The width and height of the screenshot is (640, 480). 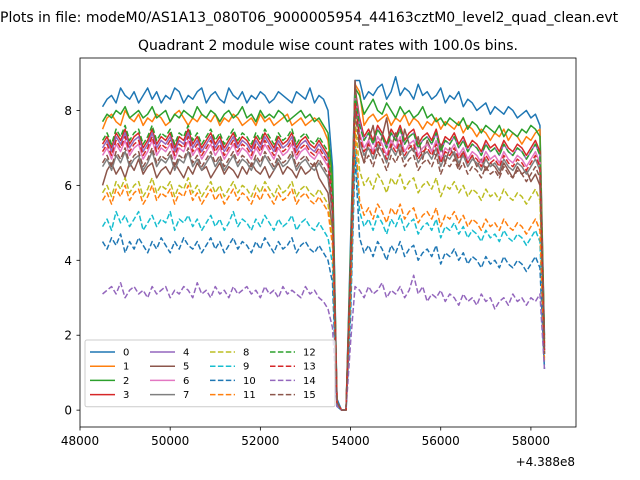 What do you see at coordinates (309, 367) in the screenshot?
I see `legend-label-13: 13` at bounding box center [309, 367].